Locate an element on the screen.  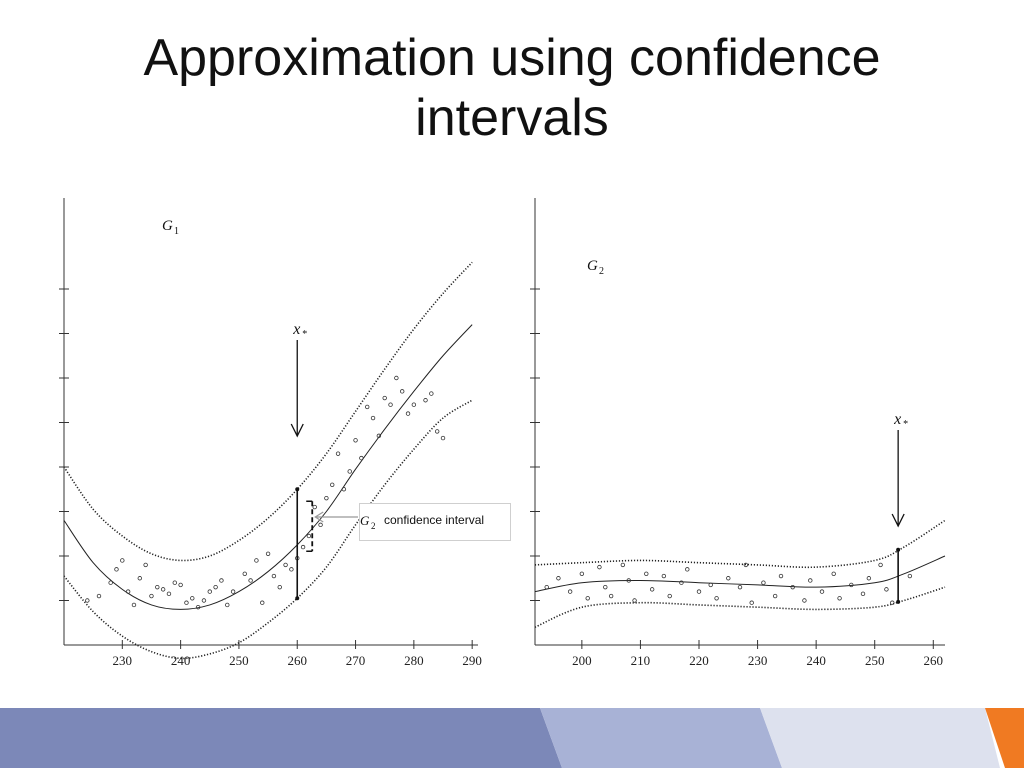
footer-band-dark is located at coordinates (281, 738).